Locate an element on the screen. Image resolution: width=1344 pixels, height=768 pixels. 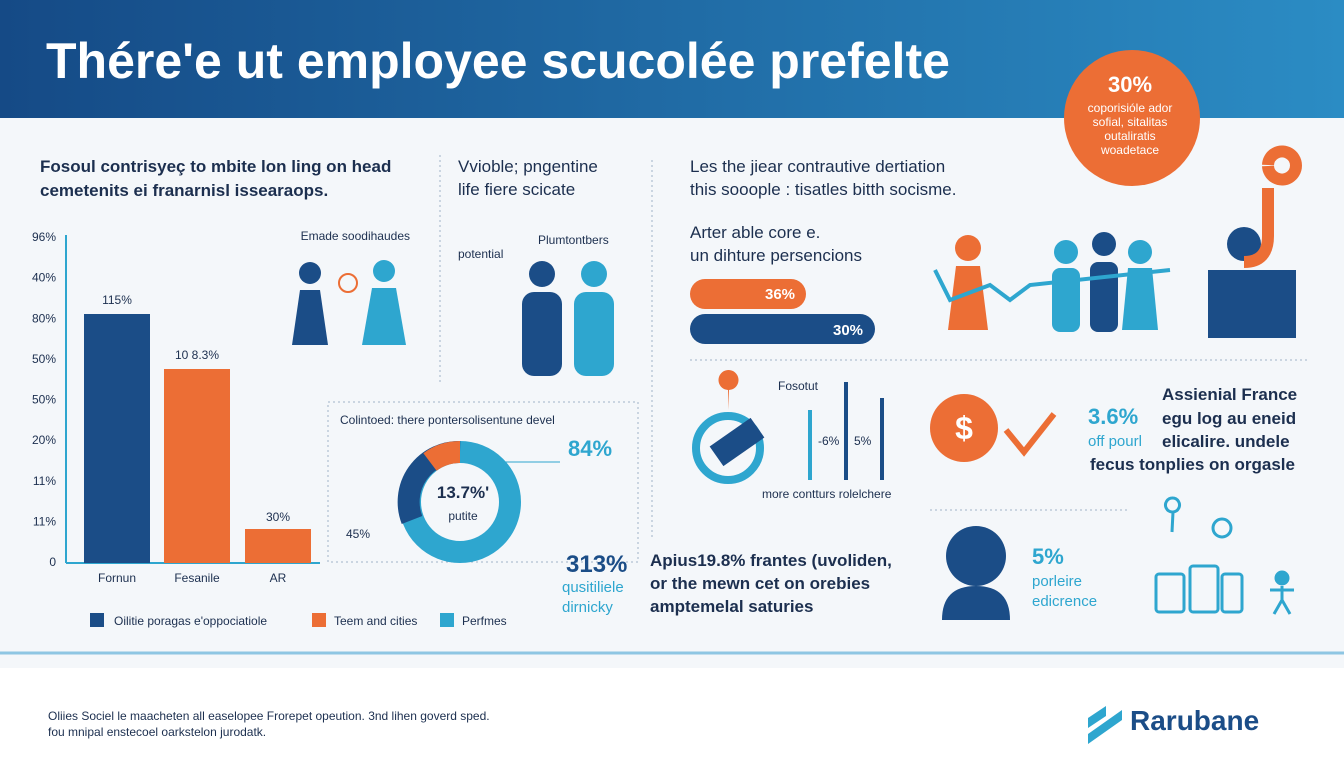
right-heading: Les the jiear contrautive dertiation is located at coordinates (817, 166).